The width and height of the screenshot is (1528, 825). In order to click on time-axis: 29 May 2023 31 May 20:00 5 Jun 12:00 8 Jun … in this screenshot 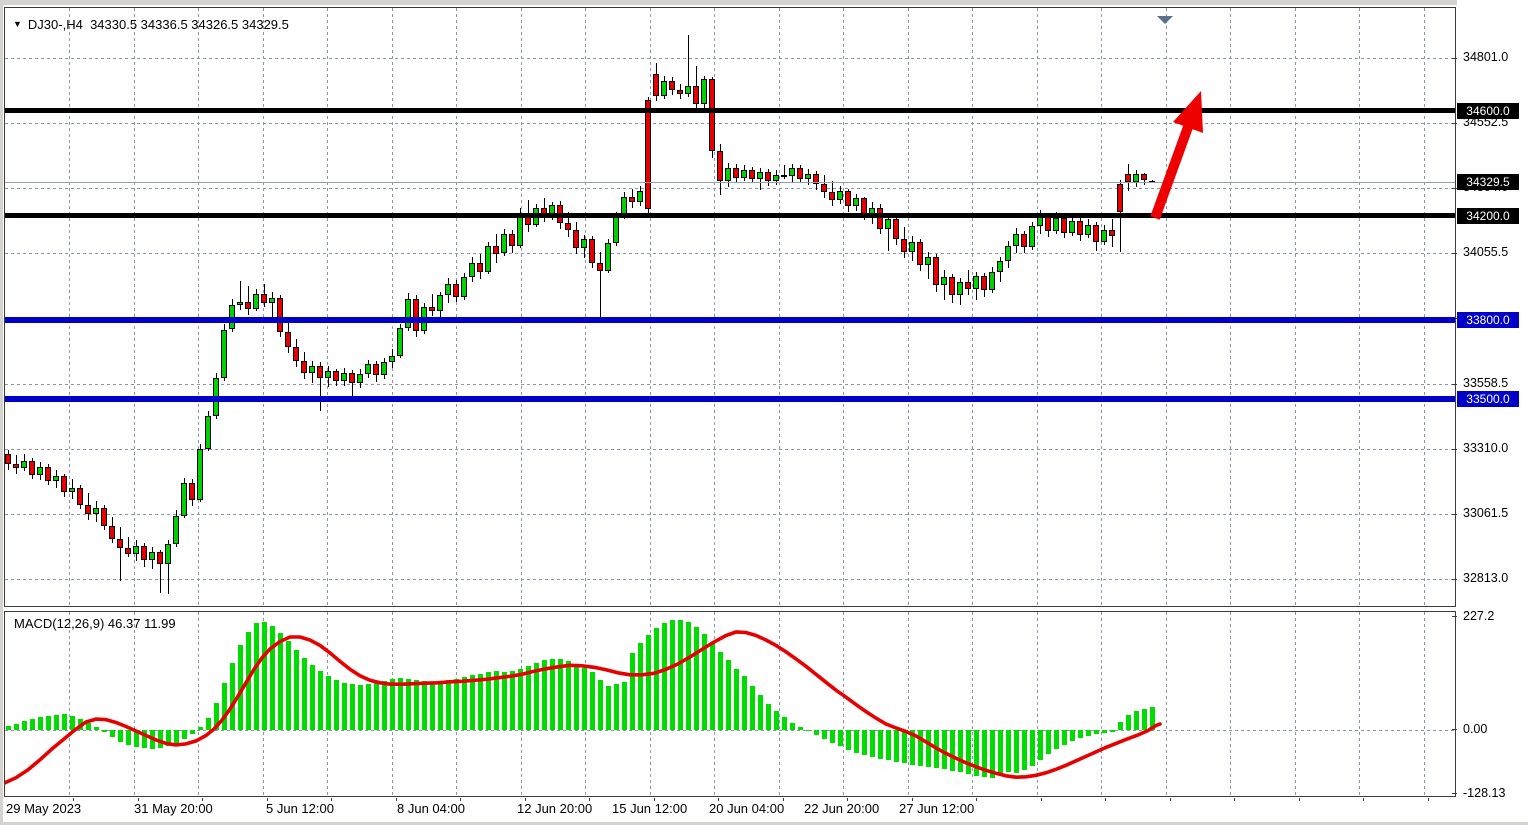, I will do `click(730, 810)`.